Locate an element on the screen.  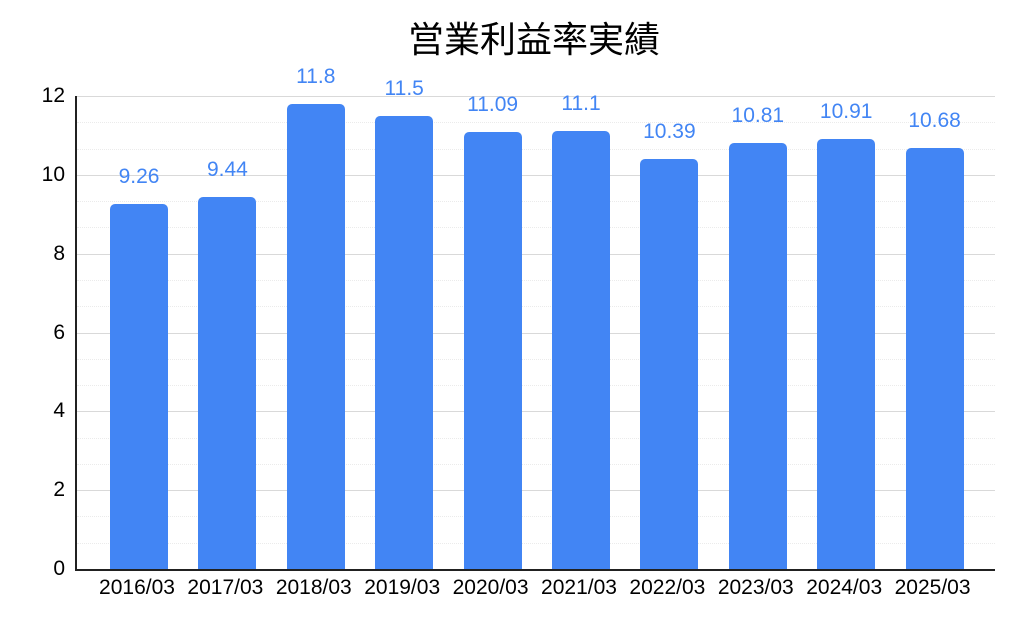
y-axis-tick-label: 12 is located at coordinates (53, 95).